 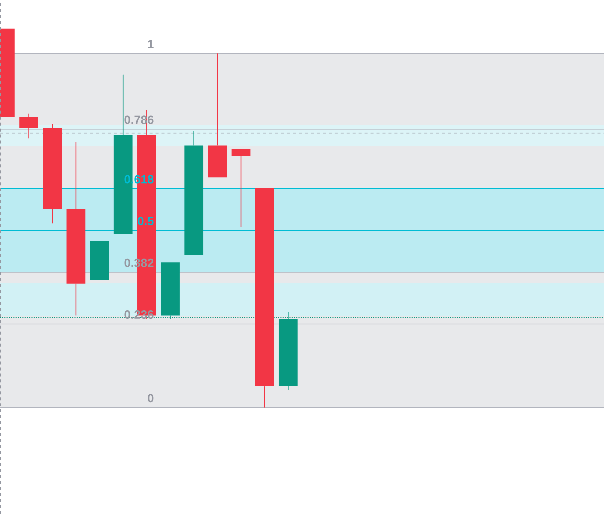 What do you see at coordinates (151, 44) in the screenshot?
I see `y-tick-label: 1` at bounding box center [151, 44].